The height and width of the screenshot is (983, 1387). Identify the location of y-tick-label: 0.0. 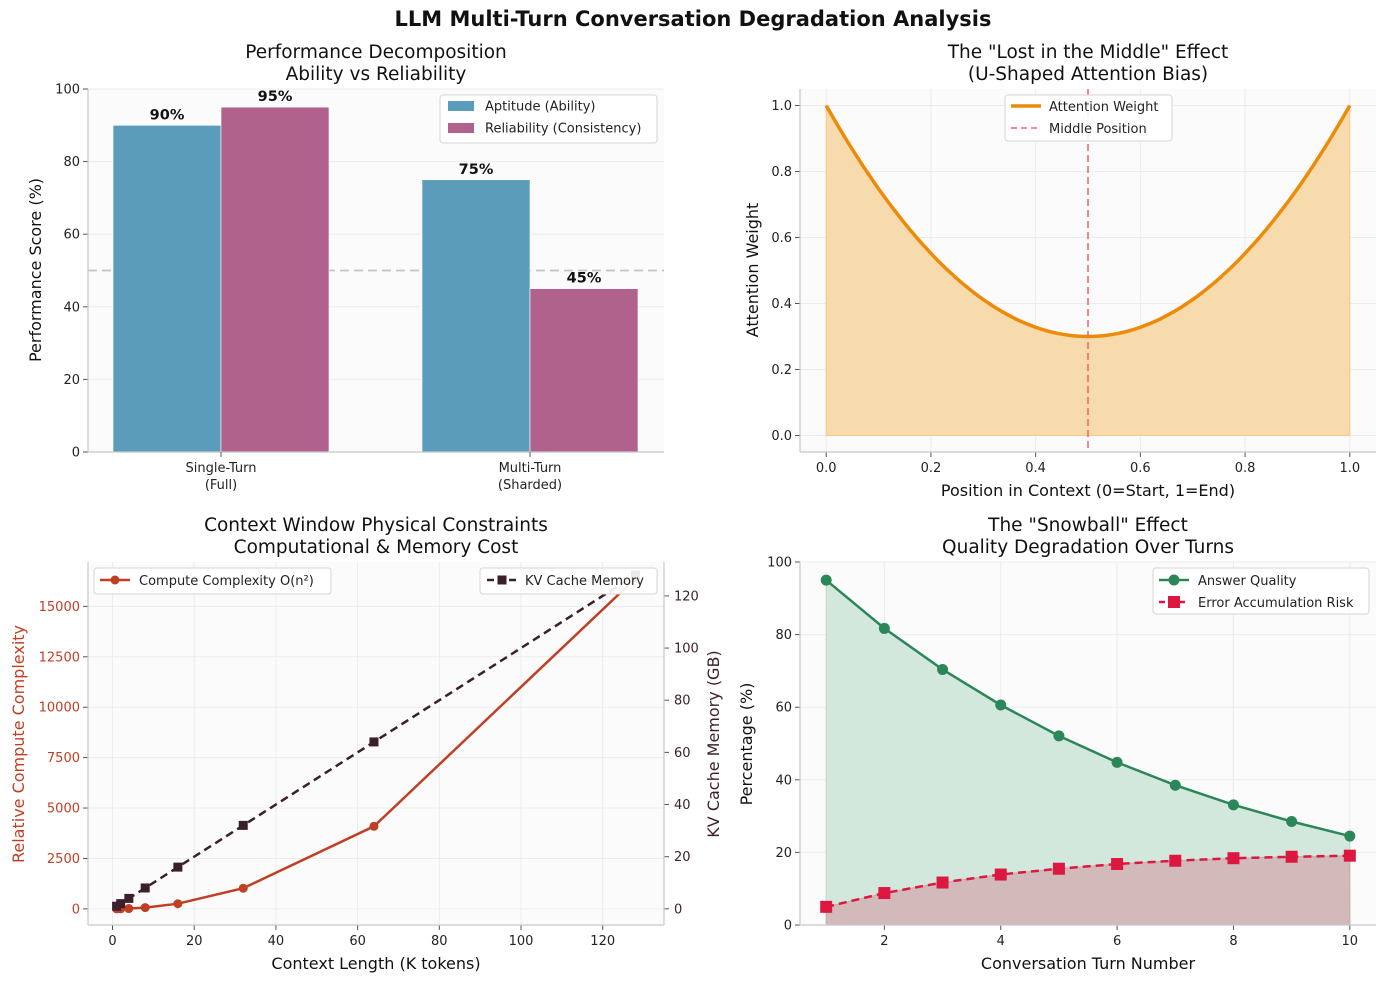
(781, 436).